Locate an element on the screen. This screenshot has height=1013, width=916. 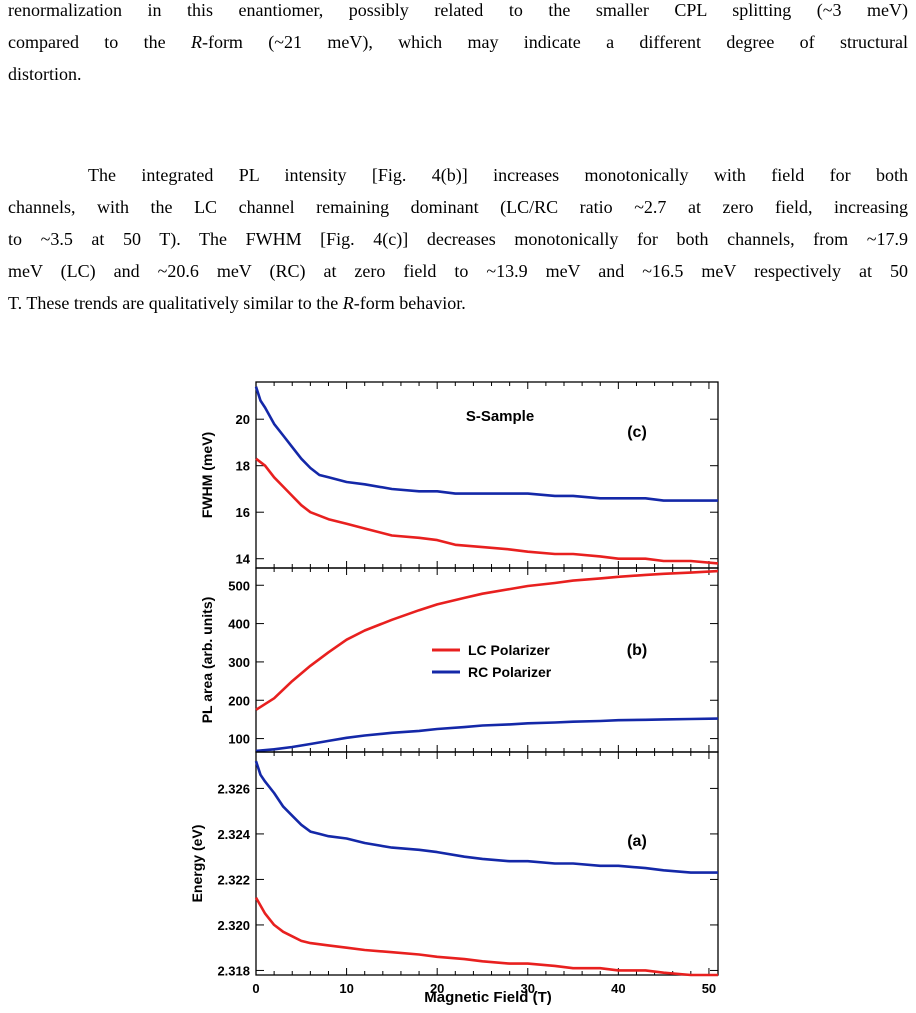
panel-label: (b) is located at coordinates (637, 650).